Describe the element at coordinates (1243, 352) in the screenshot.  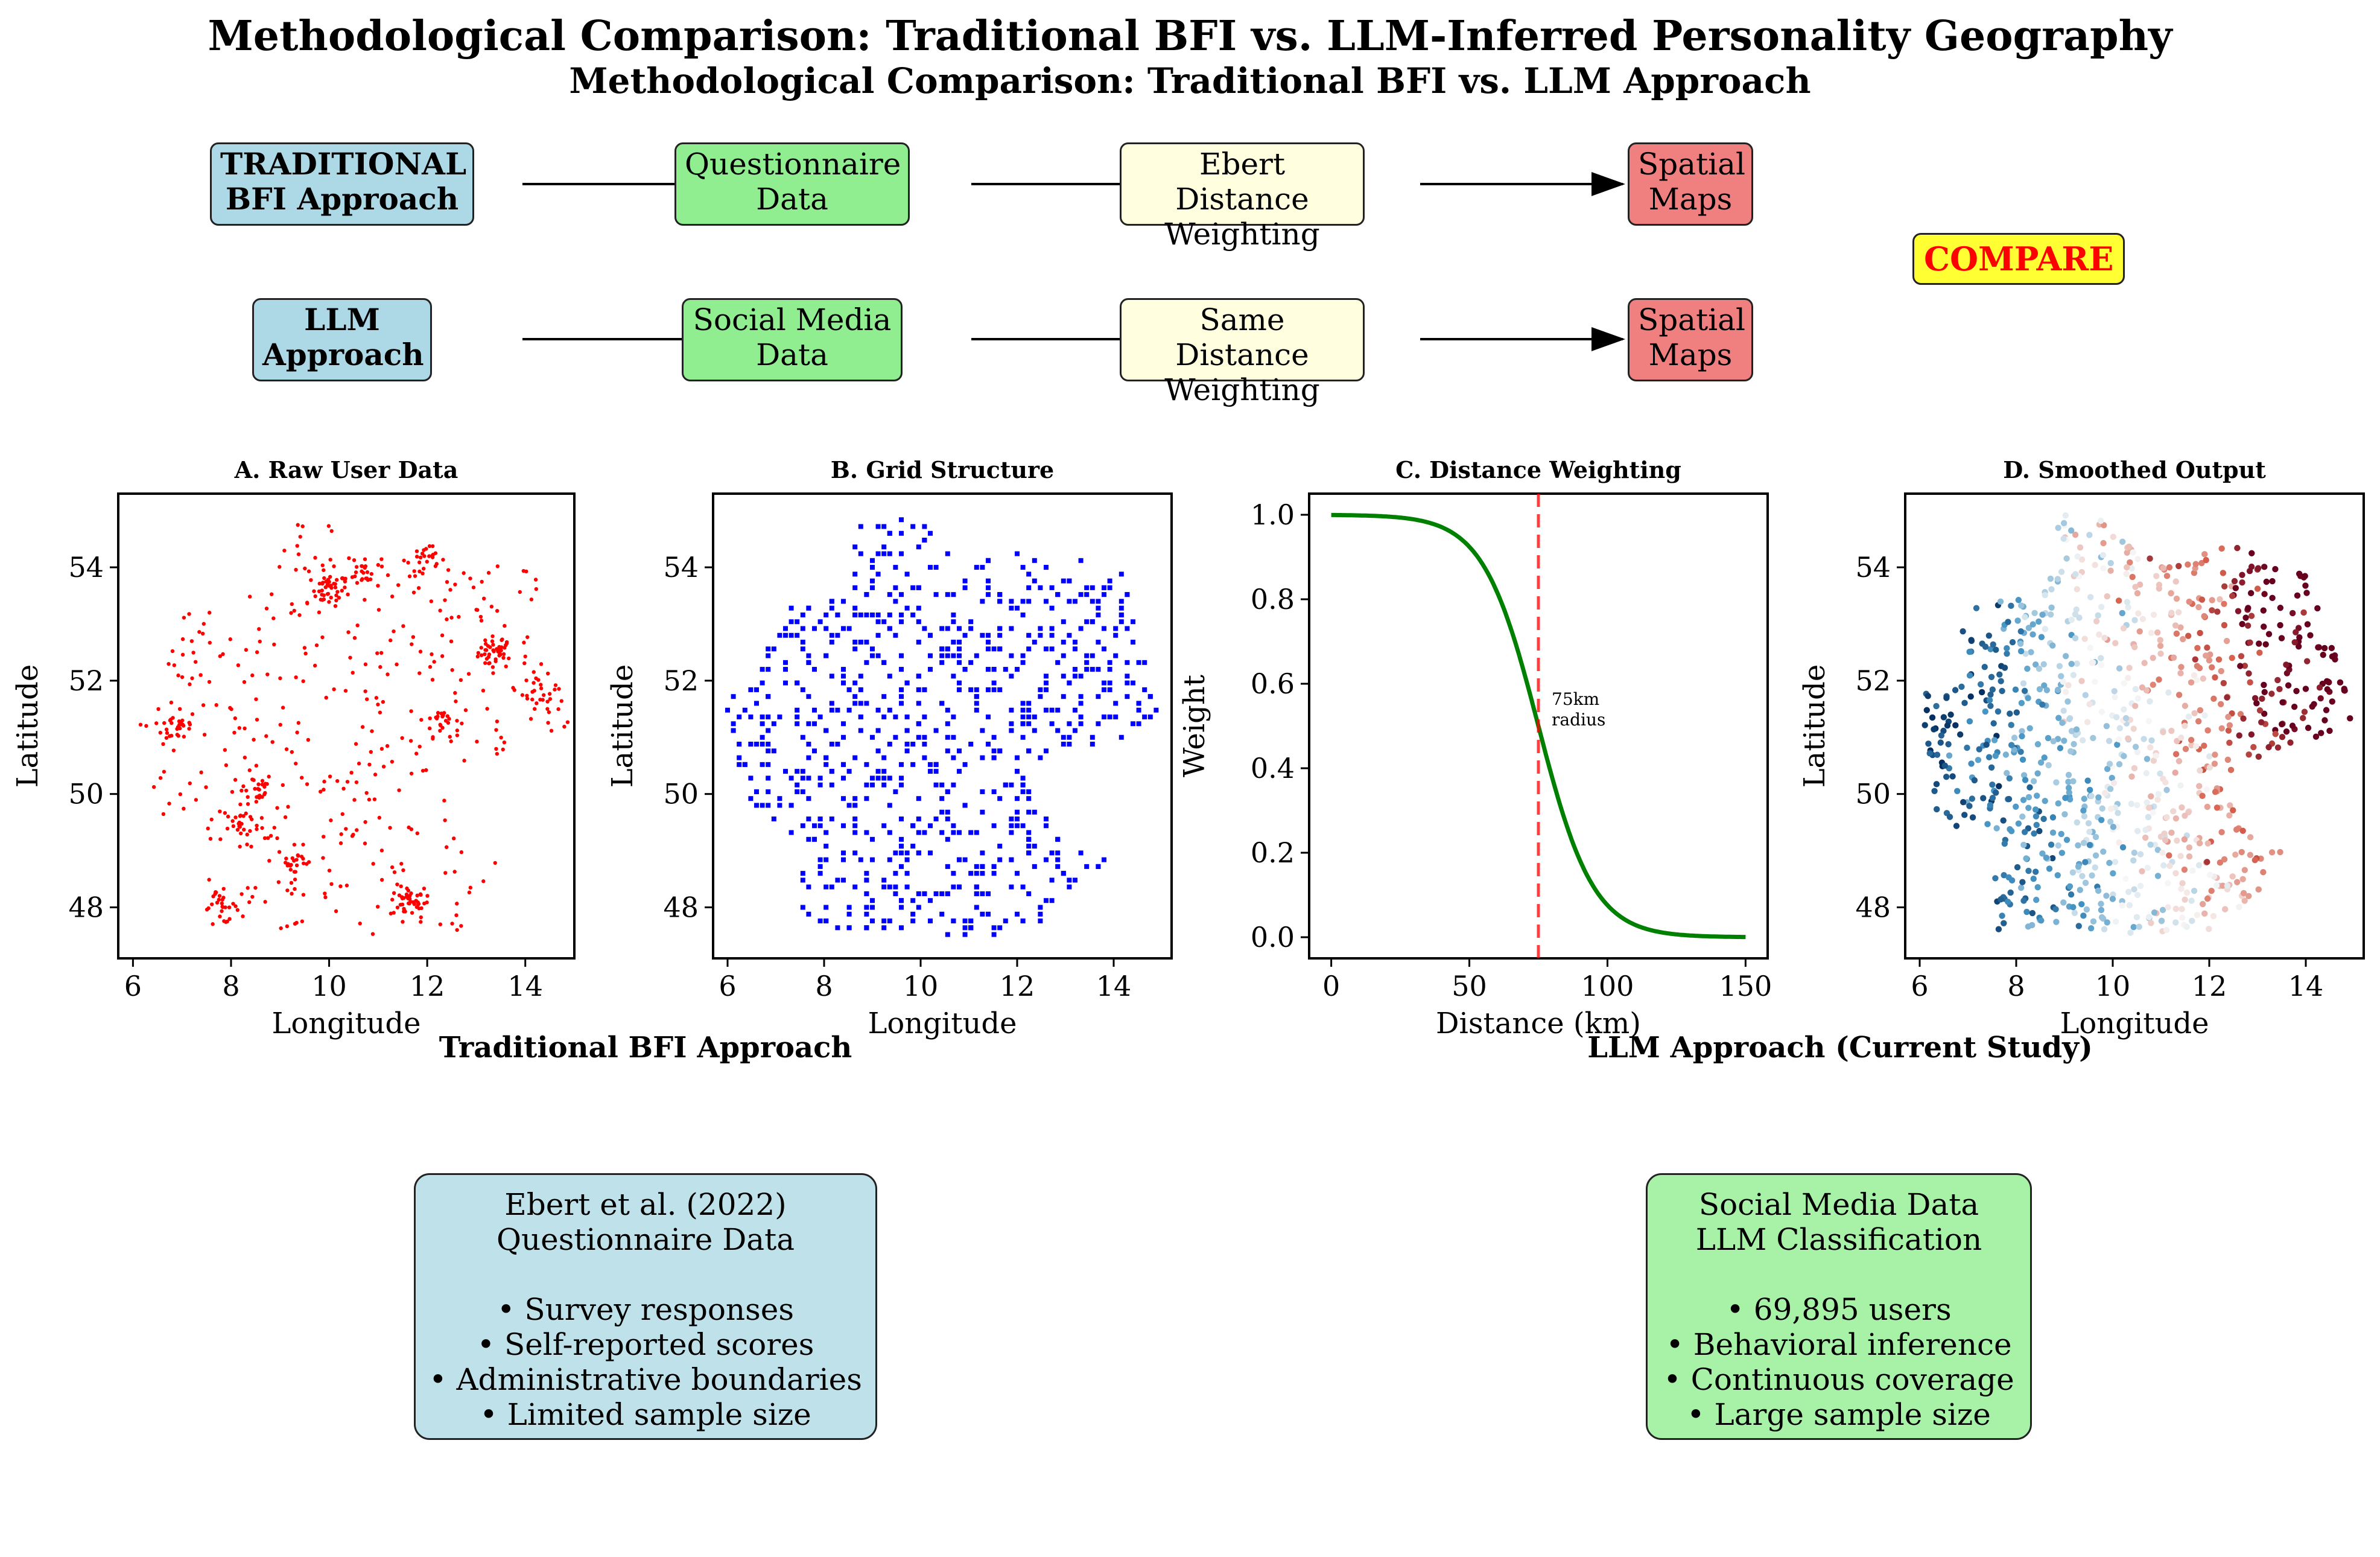
I see `flow-same-weighting: Same Distance Weighting` at that location.